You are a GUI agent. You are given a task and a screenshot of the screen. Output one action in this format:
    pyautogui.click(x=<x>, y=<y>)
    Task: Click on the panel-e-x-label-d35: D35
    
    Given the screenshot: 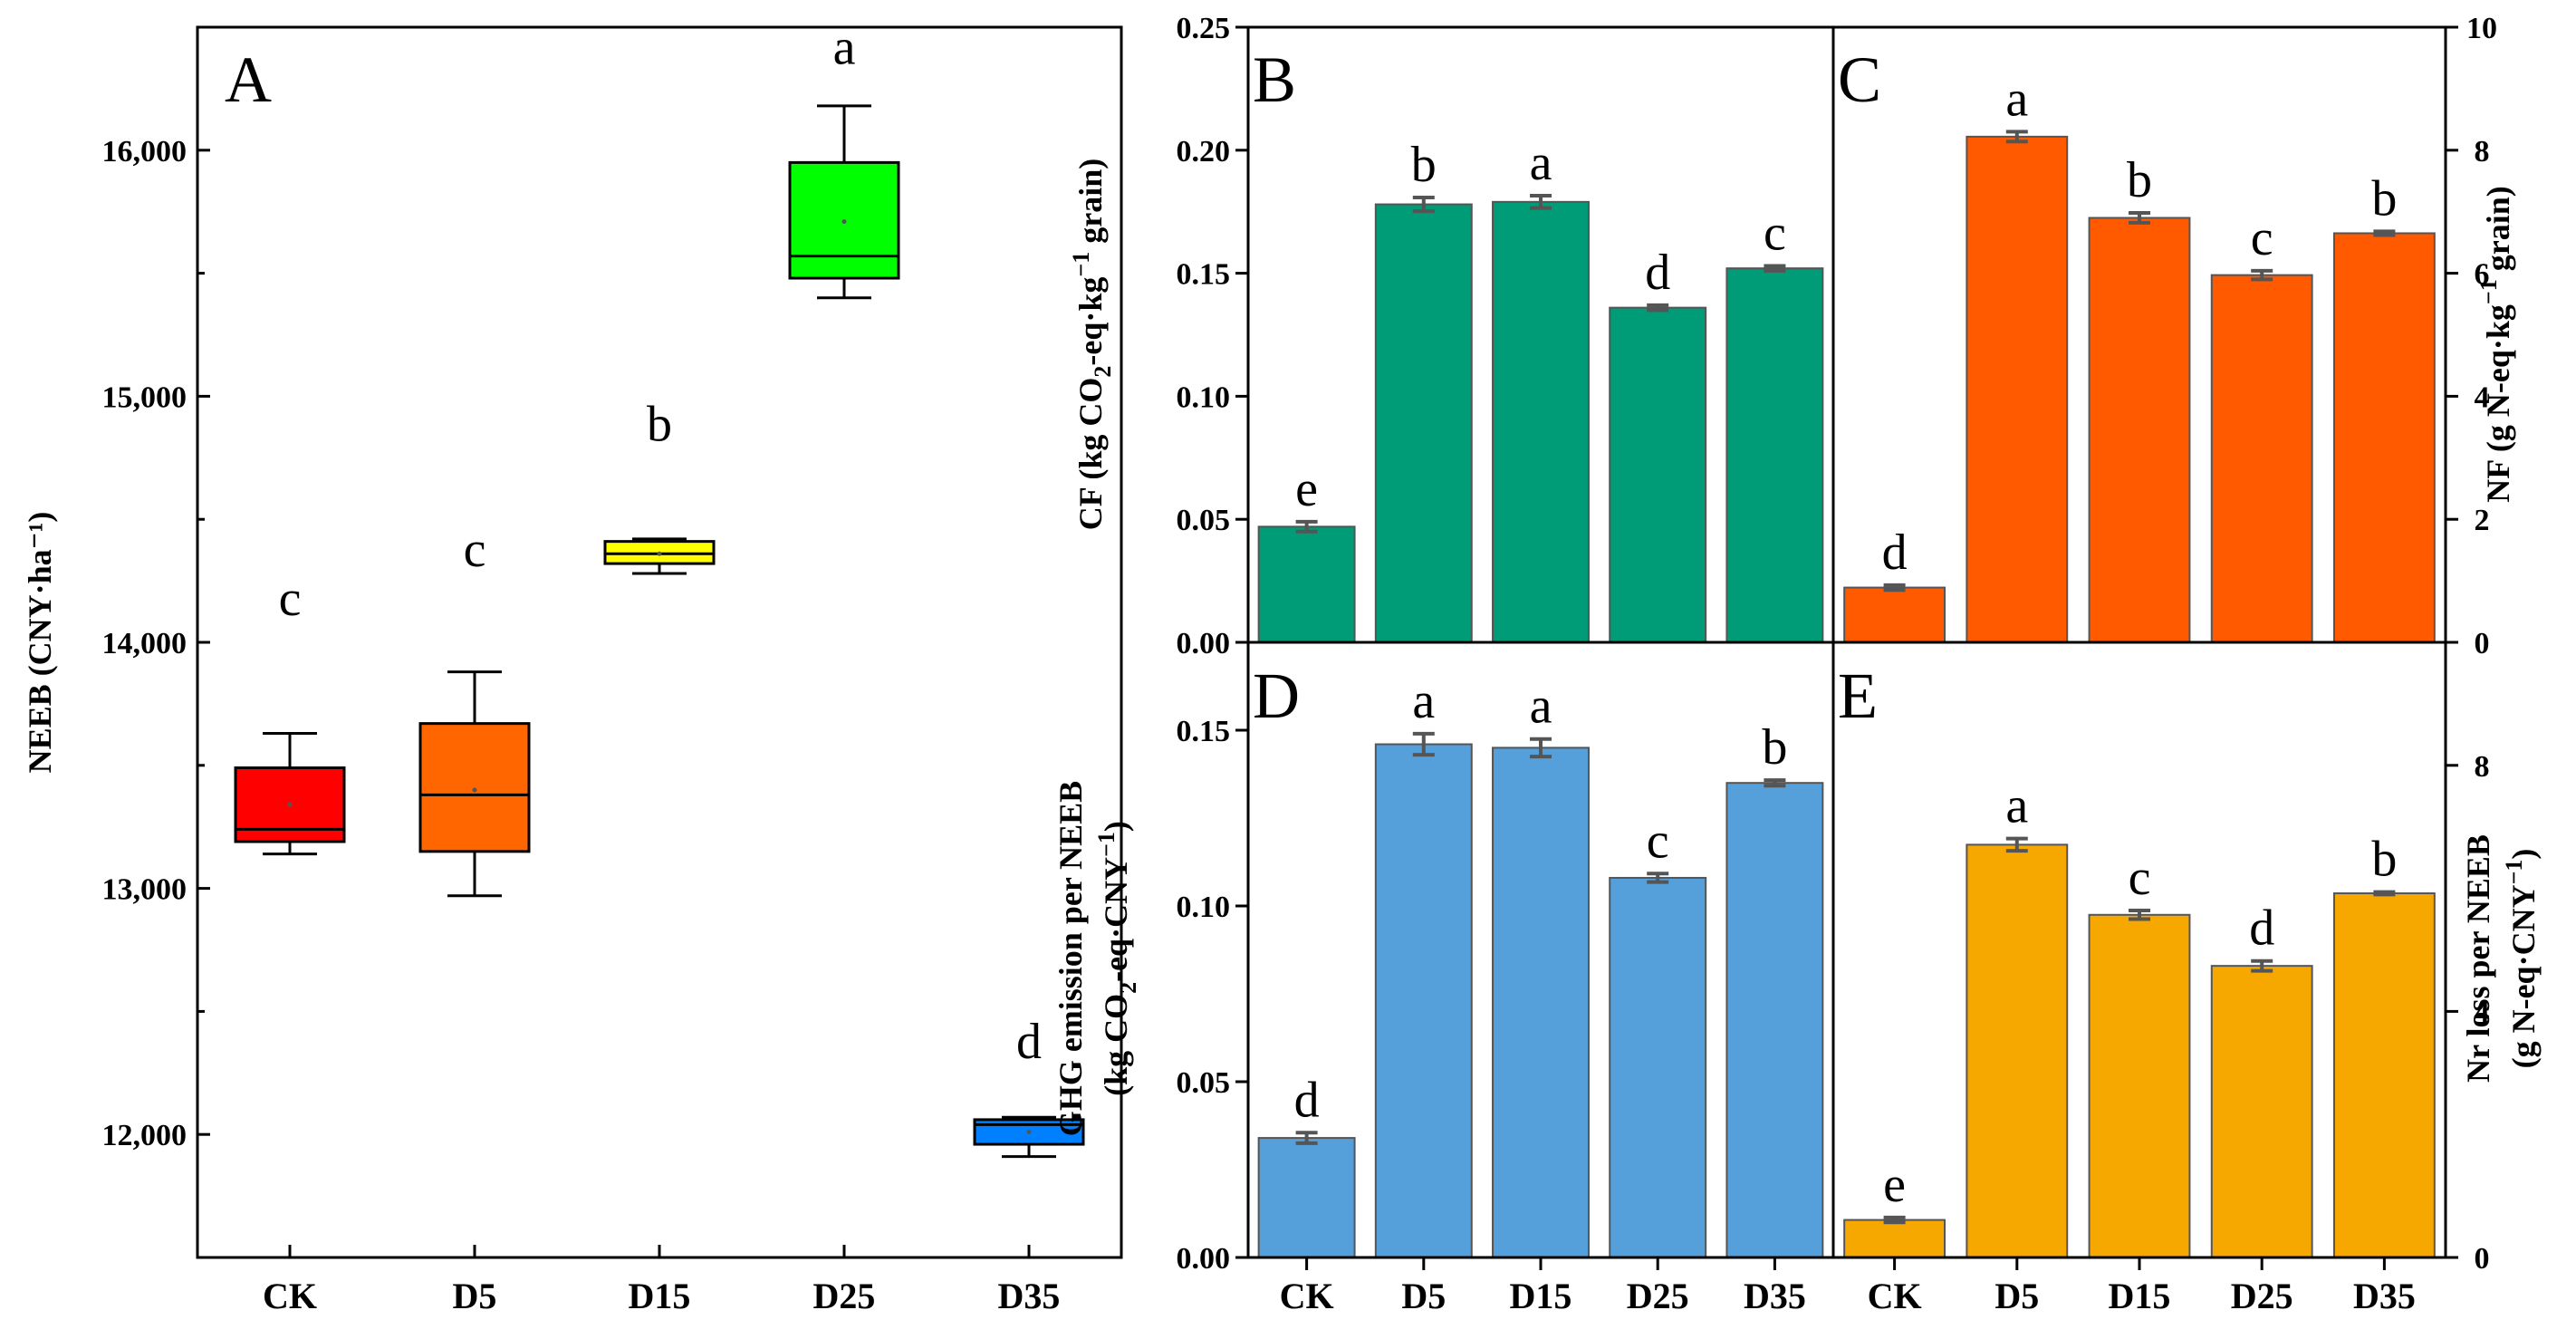 What is the action you would take?
    pyautogui.click(x=2384, y=1296)
    